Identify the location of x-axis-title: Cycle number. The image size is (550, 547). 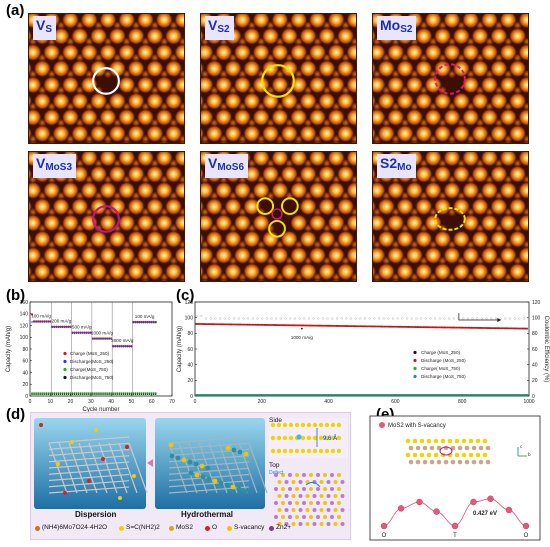
(100, 410).